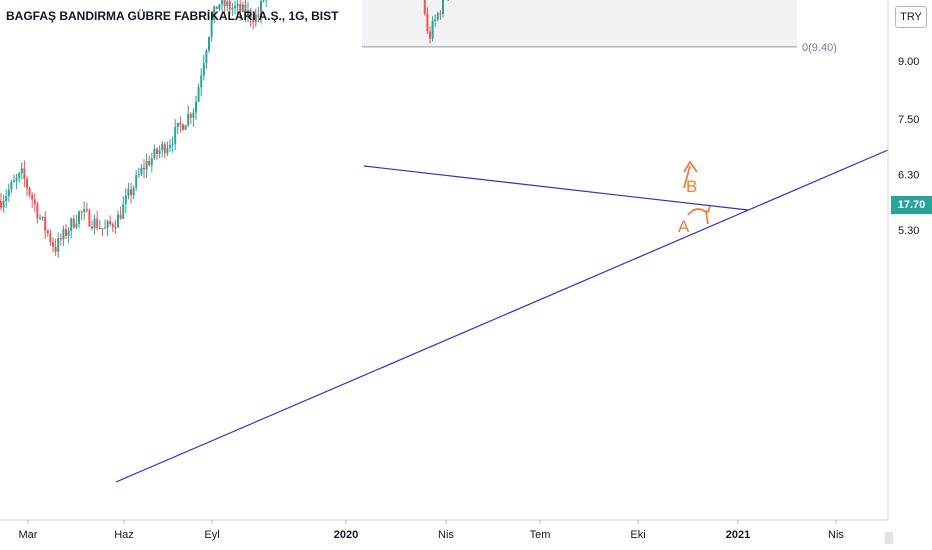 The image size is (932, 550). Describe the element at coordinates (691, 186) in the screenshot. I see `annotation-label-b: B` at that location.